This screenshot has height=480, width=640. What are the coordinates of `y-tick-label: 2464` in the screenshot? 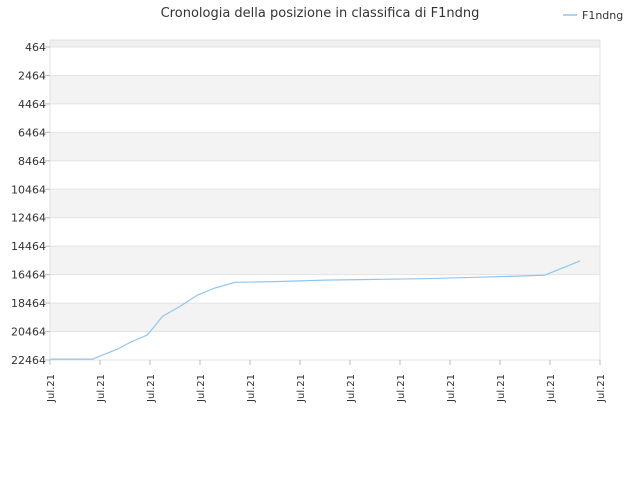 It's located at (32, 75).